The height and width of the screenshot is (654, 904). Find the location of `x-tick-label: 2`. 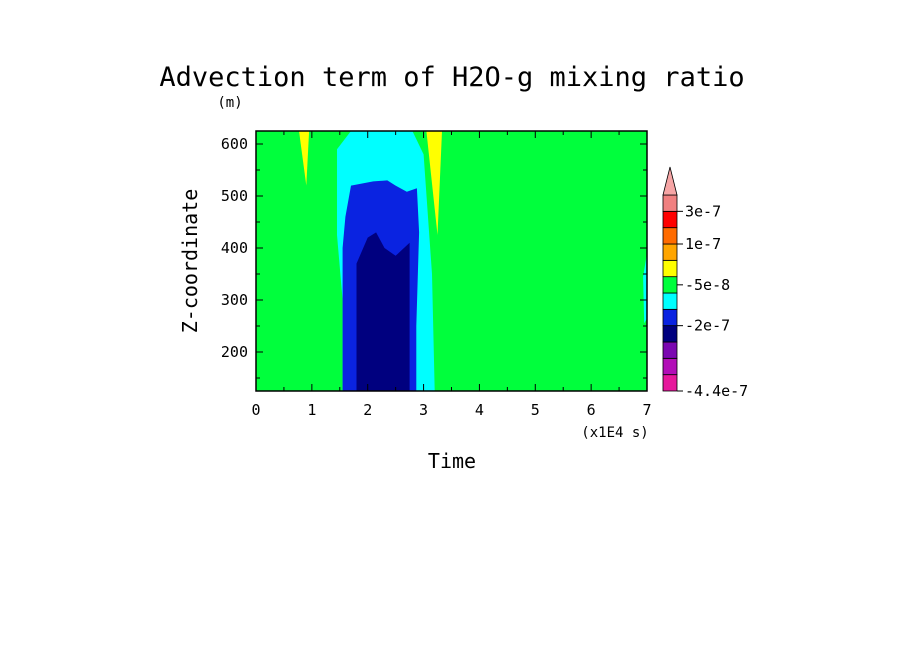

x-tick-label: 2 is located at coordinates (367, 410).